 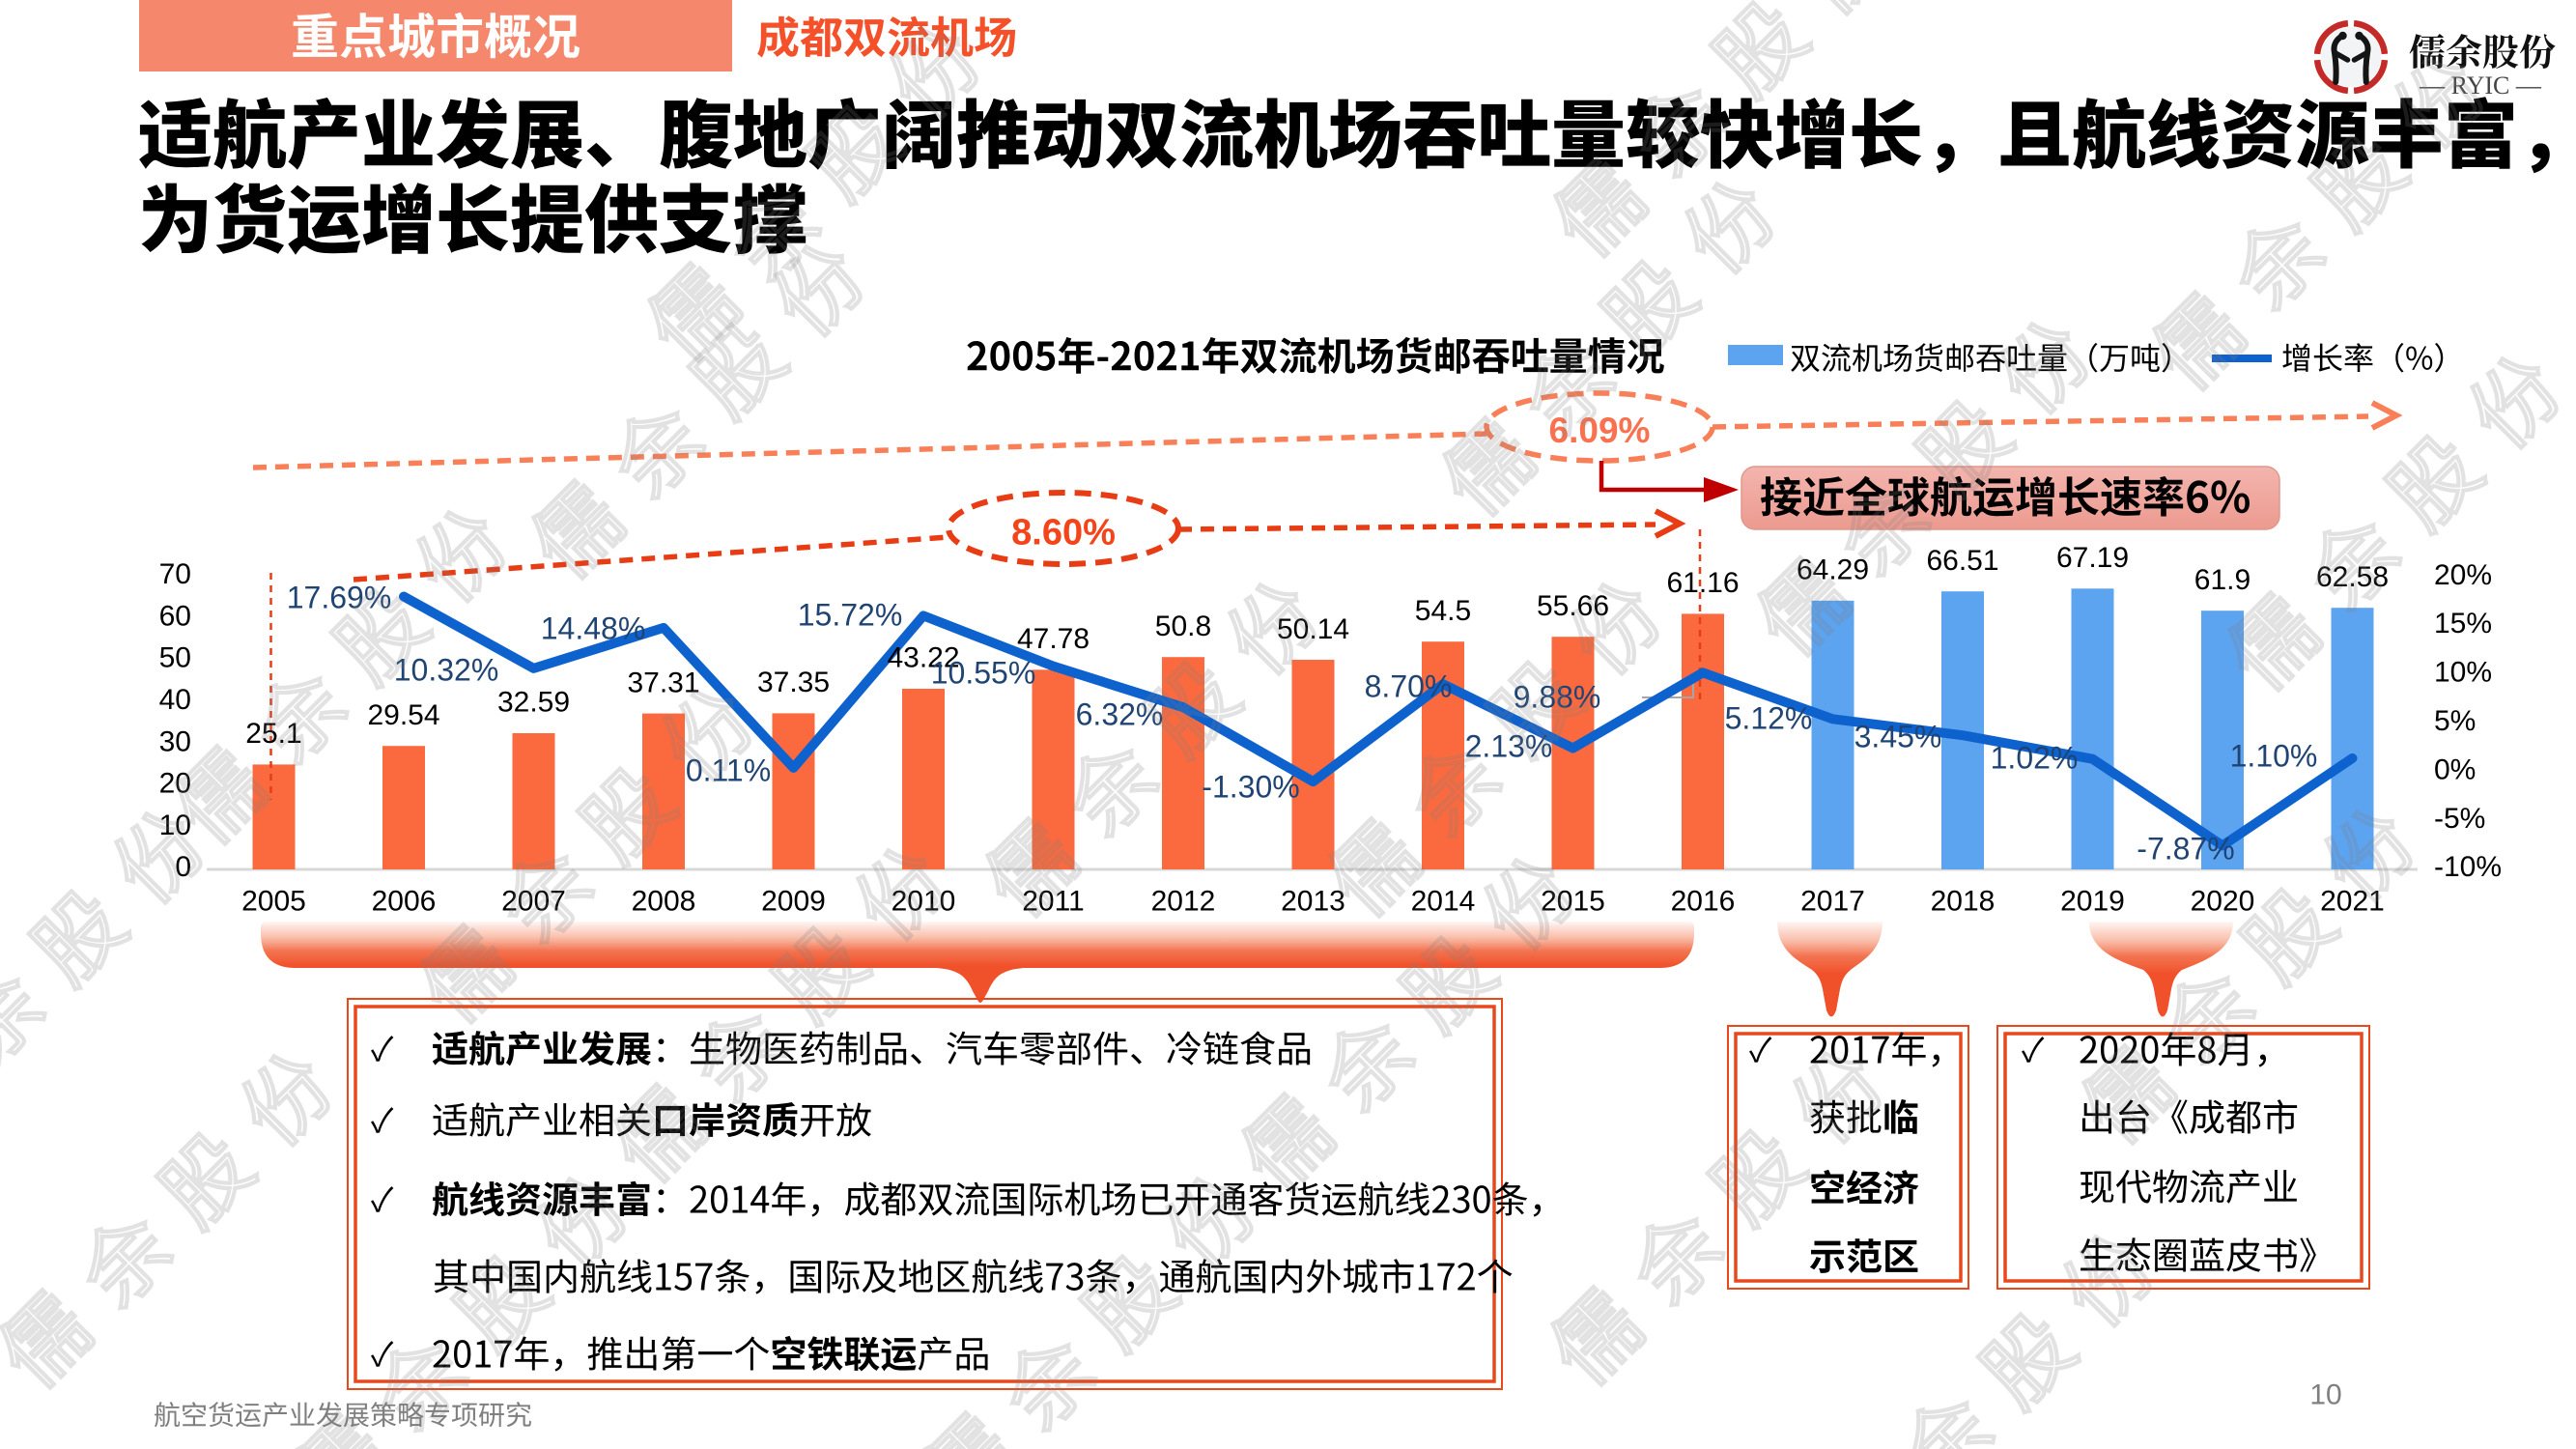 I want to click on svg-text: 3.45%, so click(x=1898, y=737).